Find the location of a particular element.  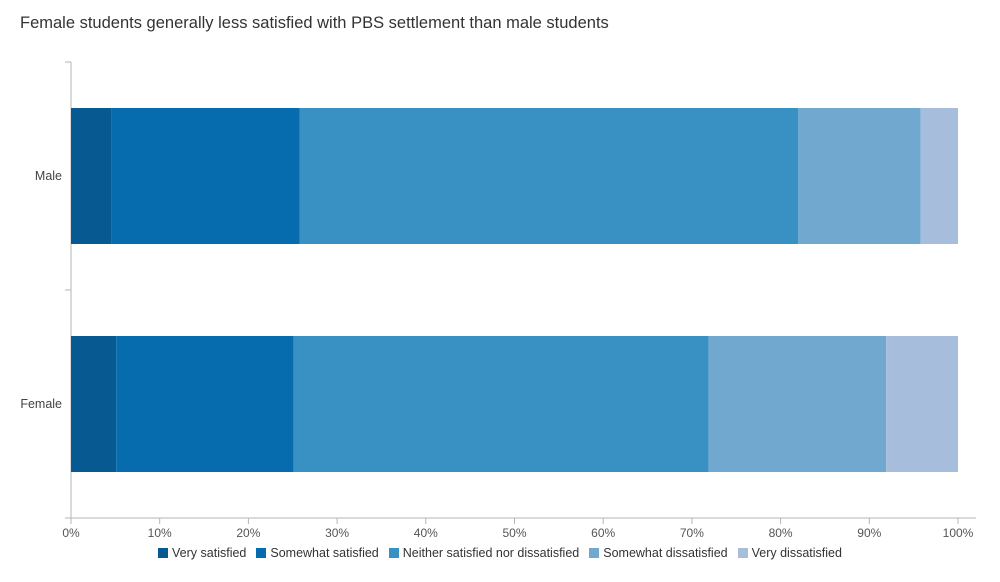

legend-item: Somewhat satisfied is located at coordinates (317, 553).